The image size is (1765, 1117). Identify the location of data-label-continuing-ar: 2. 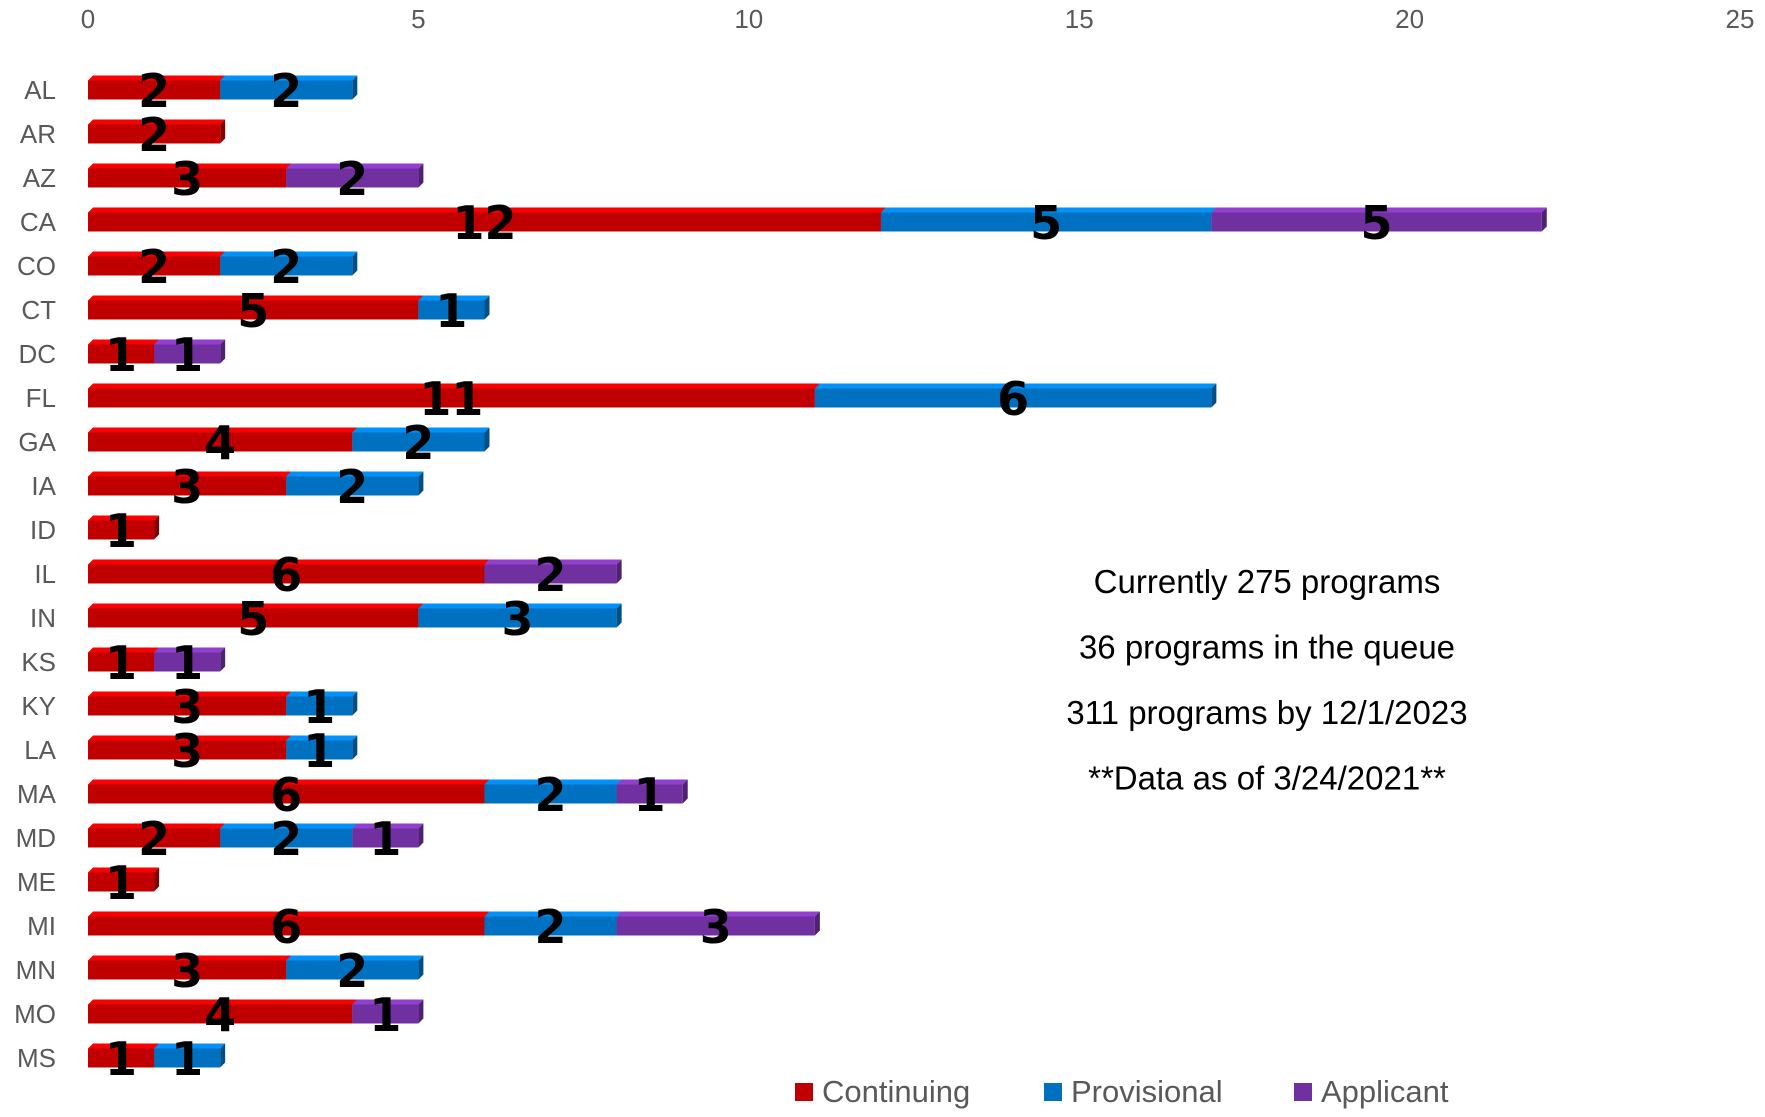
(154, 135).